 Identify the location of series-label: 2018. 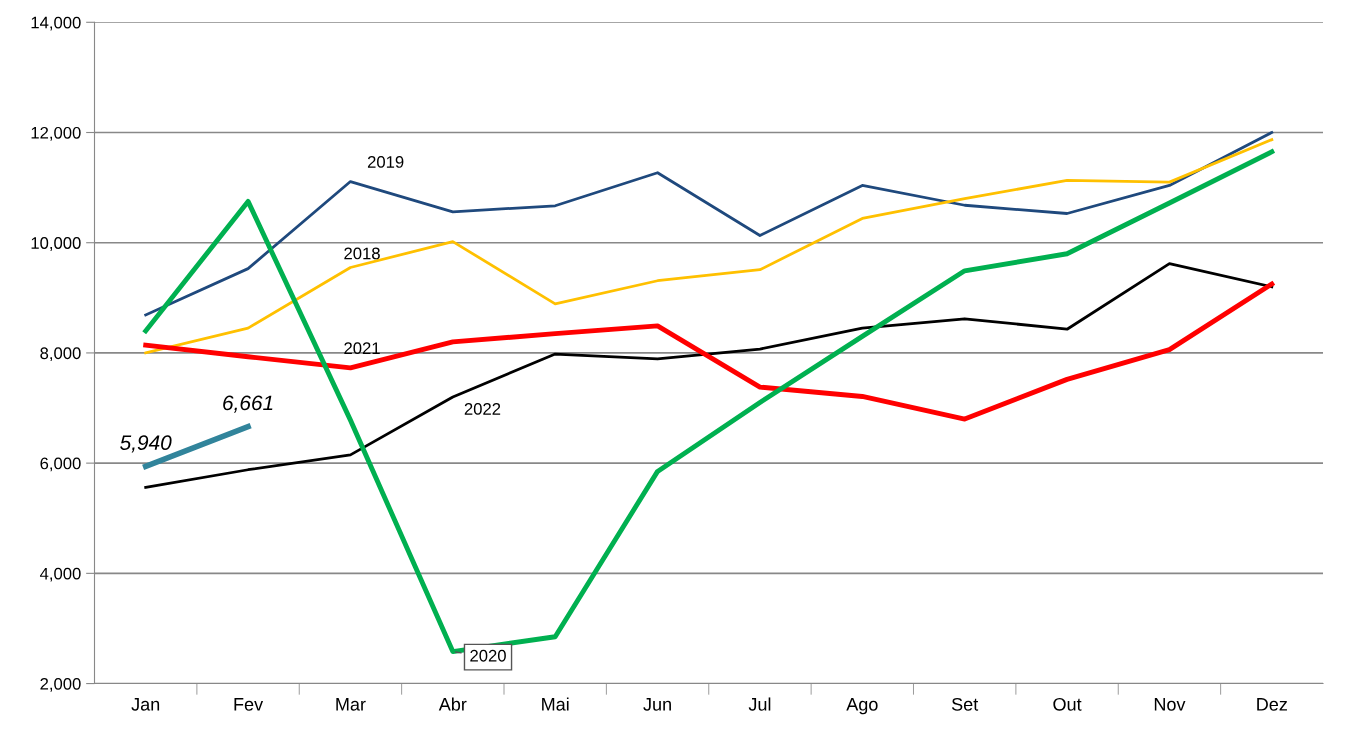
(362, 253).